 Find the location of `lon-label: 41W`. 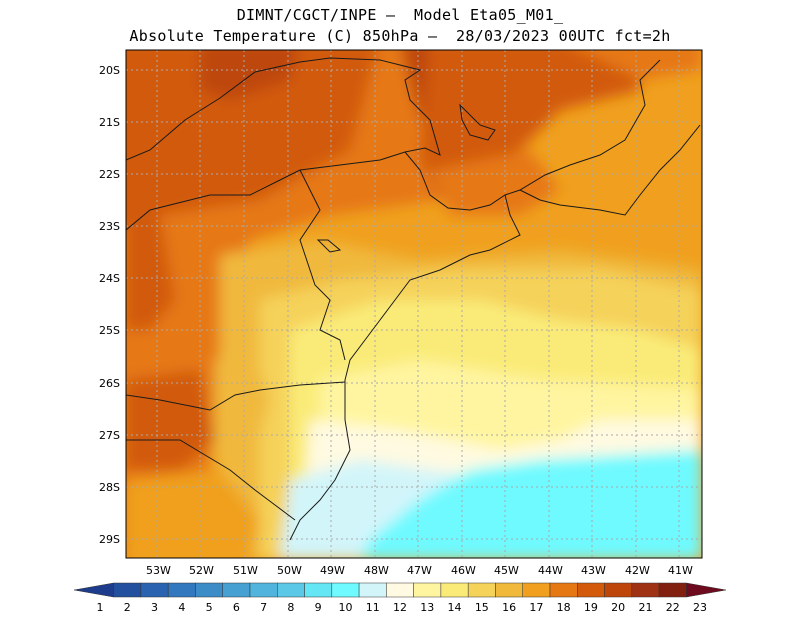

lon-label: 41W is located at coordinates (680, 570).